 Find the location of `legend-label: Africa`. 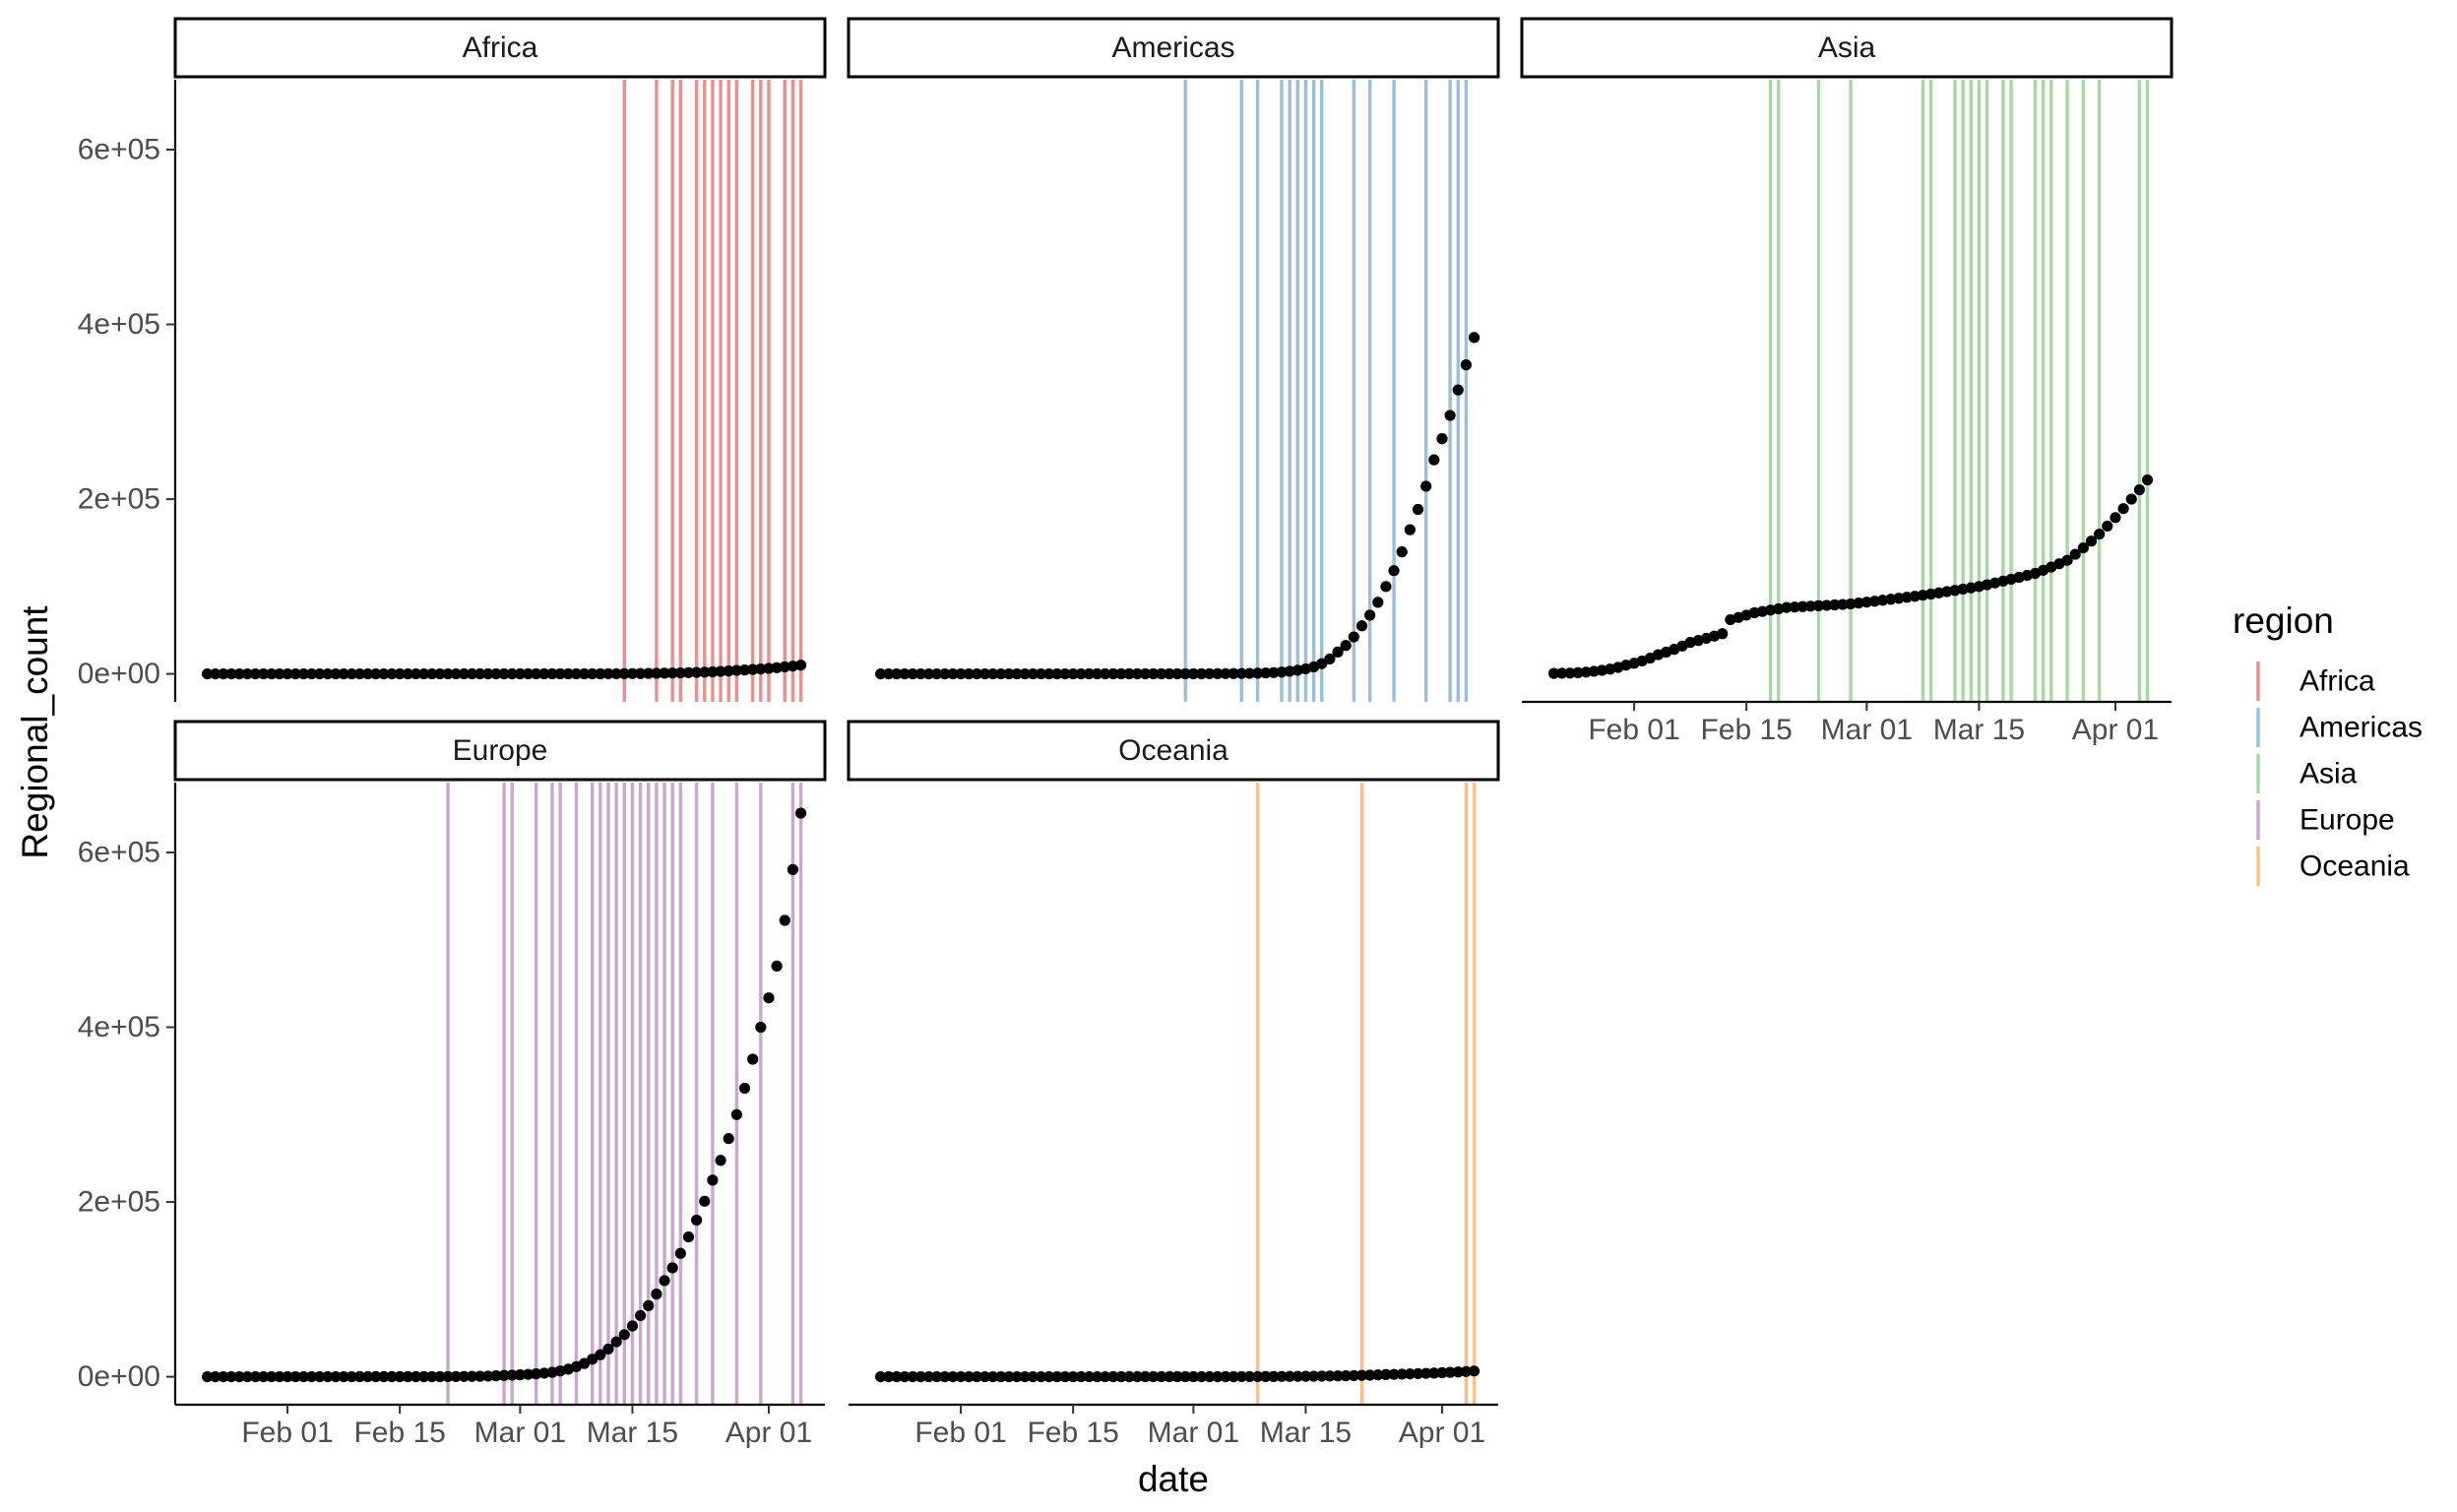

legend-label: Africa is located at coordinates (2337, 681).